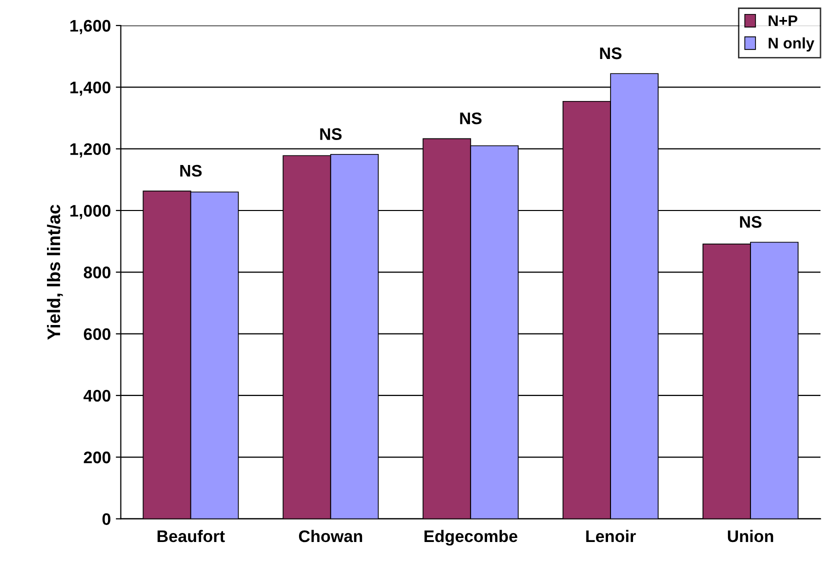 The image size is (833, 567). Describe the element at coordinates (611, 536) in the screenshot. I see `x-tick-label: Lenoir` at that location.